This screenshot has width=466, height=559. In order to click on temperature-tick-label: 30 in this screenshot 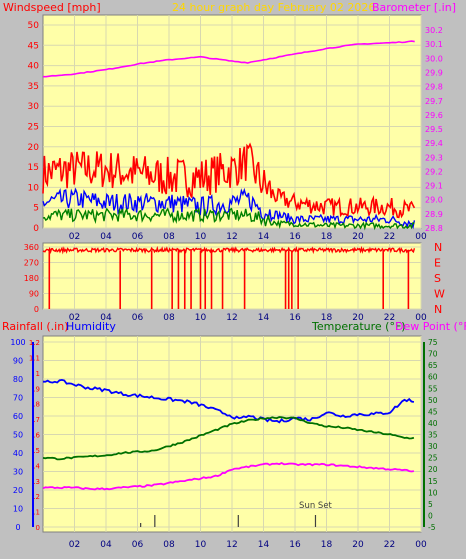, I will do `click(433, 446)`.